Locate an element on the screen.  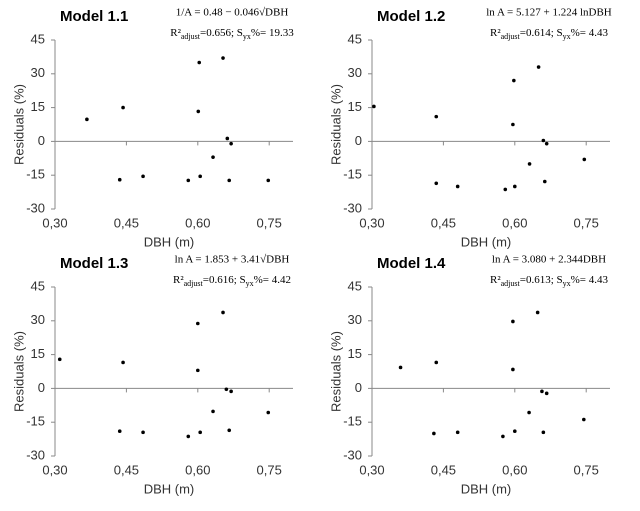
equation: 1/A = 0.48 − 0.046√DBH is located at coordinates (232, 13).